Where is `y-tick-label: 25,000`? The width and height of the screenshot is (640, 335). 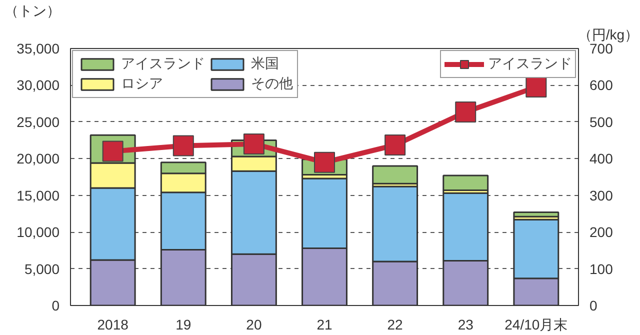 y-tick-label: 25,000 is located at coordinates (38, 122).